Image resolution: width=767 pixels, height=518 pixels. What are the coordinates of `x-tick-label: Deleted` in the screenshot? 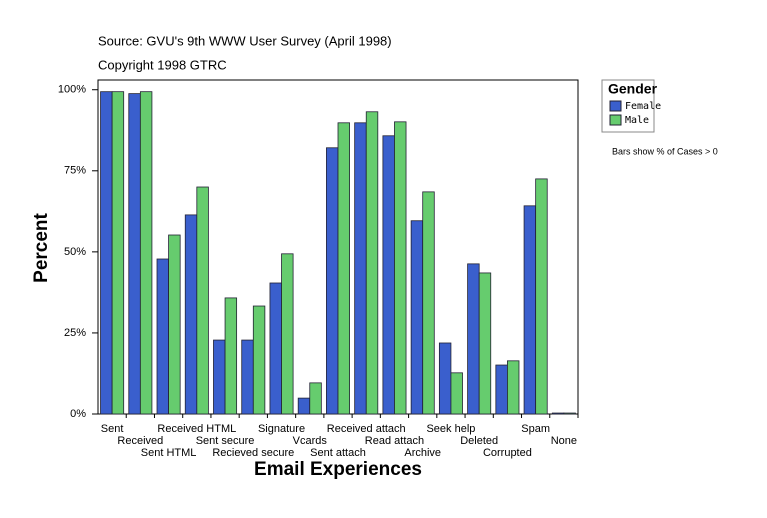 It's located at (479, 441).